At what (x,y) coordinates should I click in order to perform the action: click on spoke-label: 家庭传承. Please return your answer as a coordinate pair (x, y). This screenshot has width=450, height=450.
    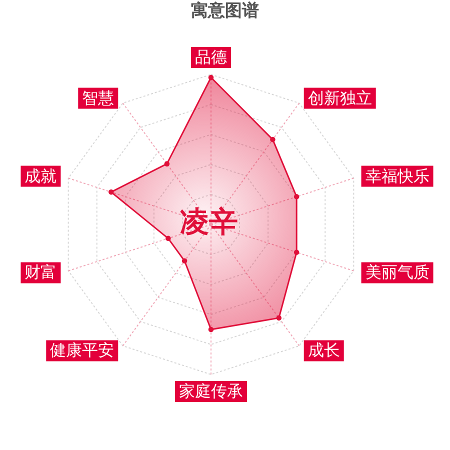
    Looking at the image, I should click on (211, 391).